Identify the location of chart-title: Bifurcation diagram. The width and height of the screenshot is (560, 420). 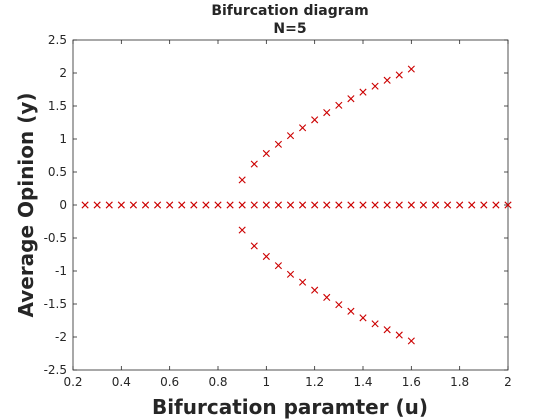
(289, 11).